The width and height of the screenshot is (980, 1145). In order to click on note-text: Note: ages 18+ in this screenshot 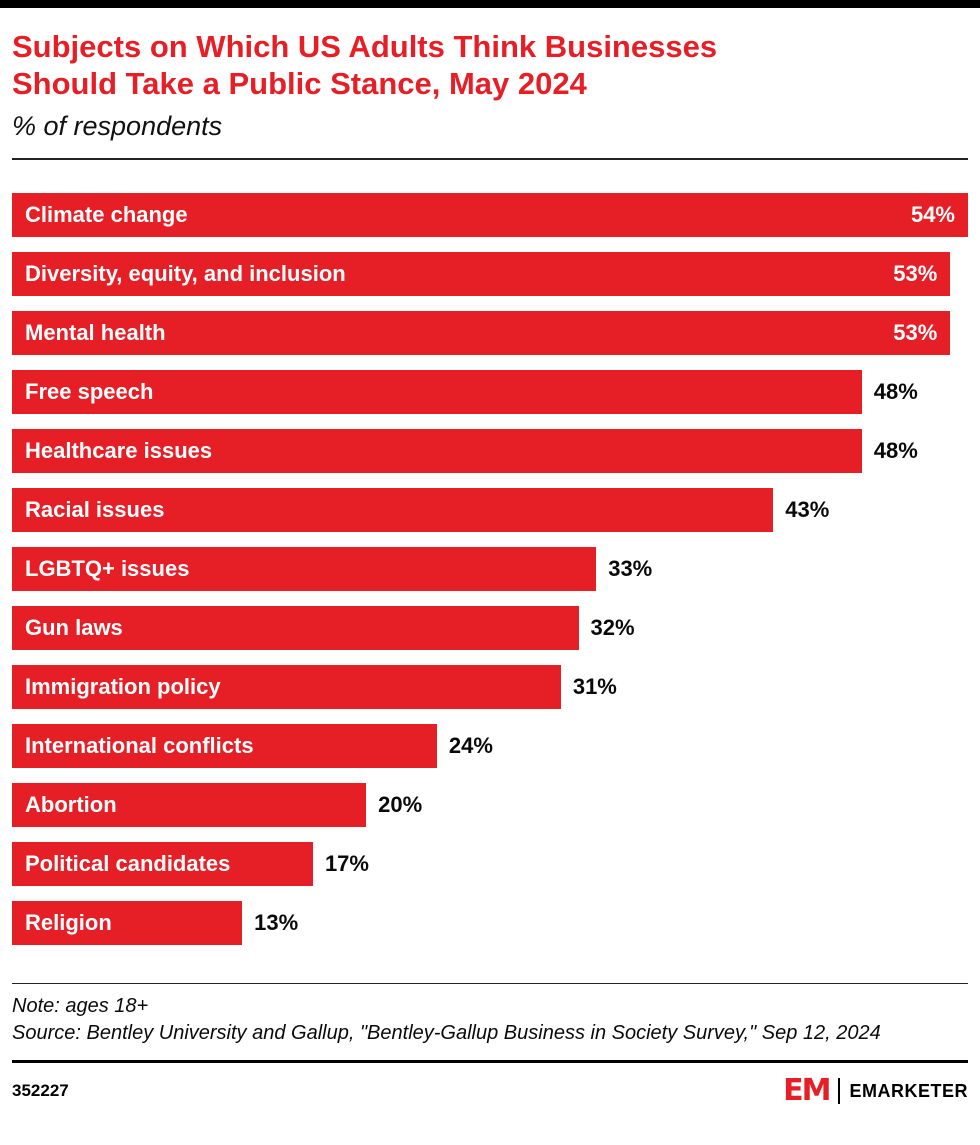, I will do `click(80, 1006)`.